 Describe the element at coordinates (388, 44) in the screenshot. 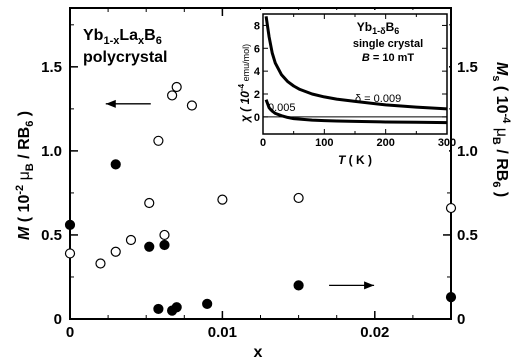

I see `inset-subtitle-sample: single crystal` at that location.